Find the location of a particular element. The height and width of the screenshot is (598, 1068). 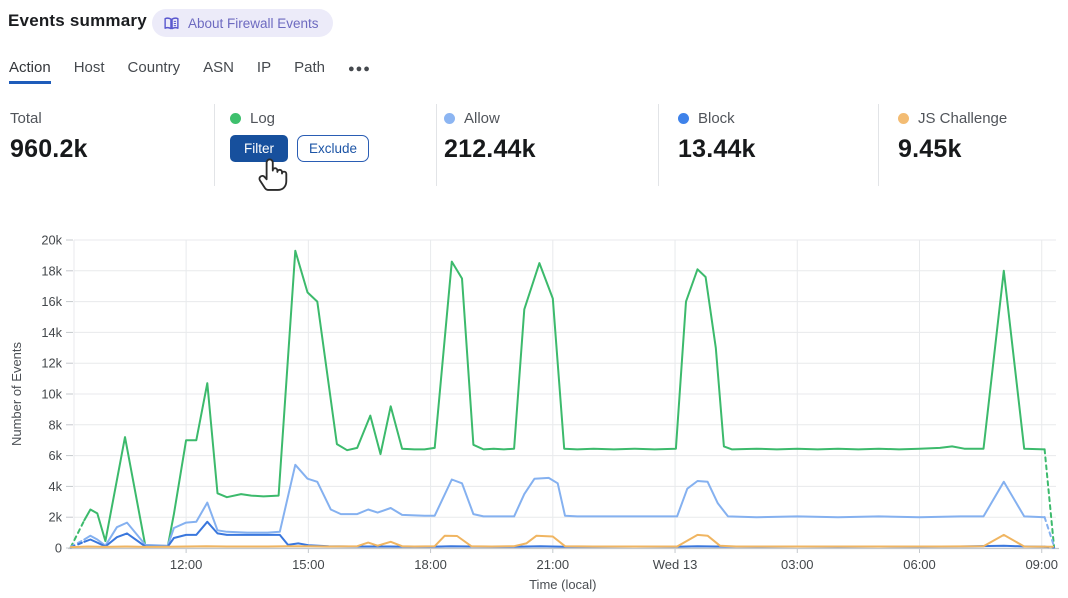

exclude-button: Exclude is located at coordinates (333, 148).